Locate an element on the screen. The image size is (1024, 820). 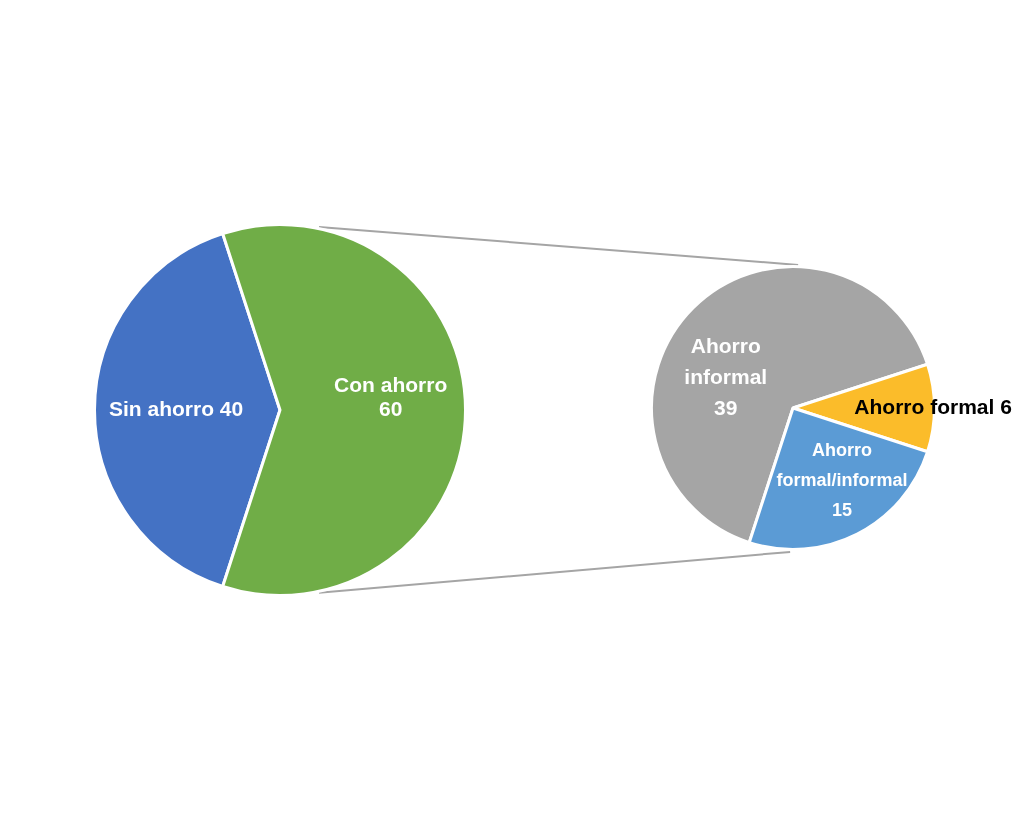
data-label: 60 is located at coordinates (391, 409).